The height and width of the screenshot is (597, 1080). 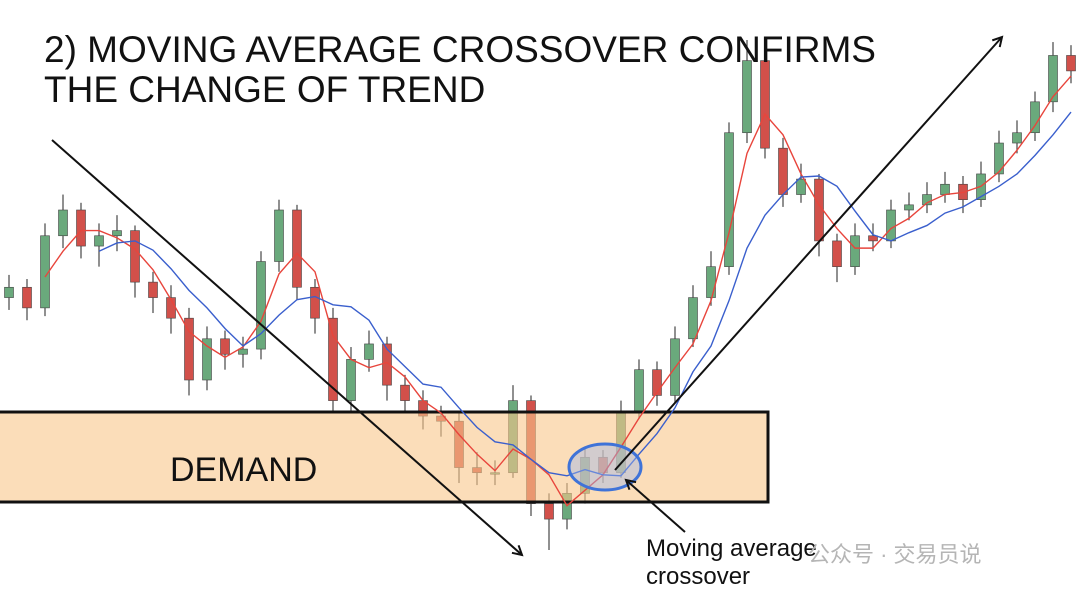 What do you see at coordinates (895, 554) in the screenshot?
I see `watermark: 公众号 · 交易员说` at bounding box center [895, 554].